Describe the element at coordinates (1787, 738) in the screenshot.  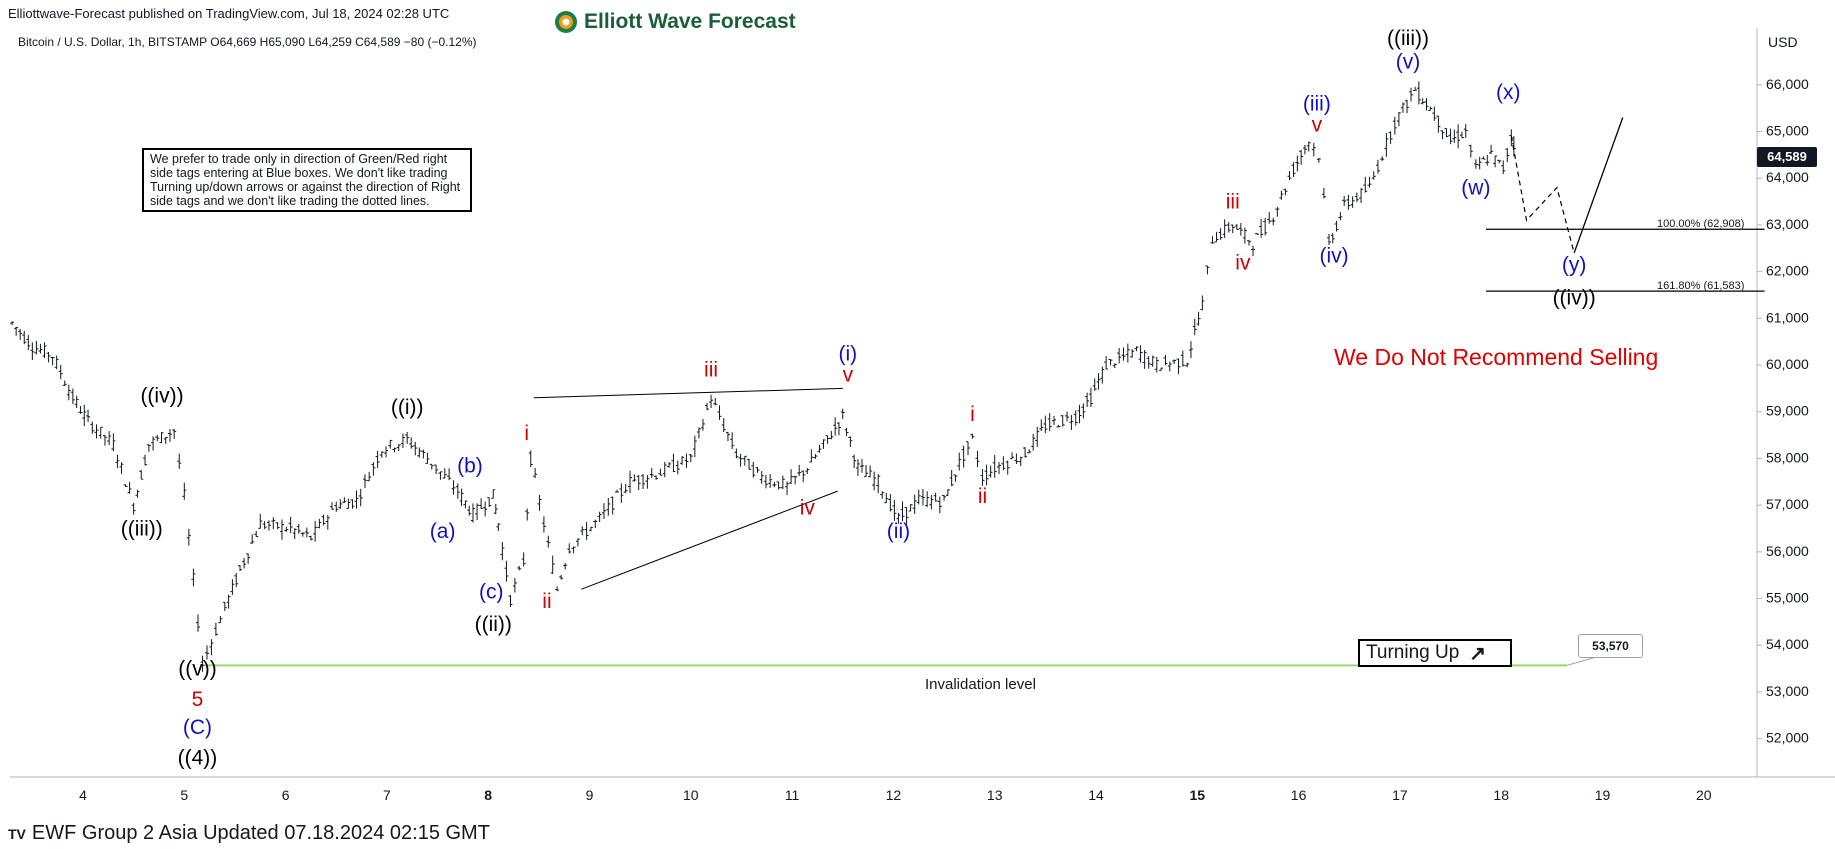
I see `y-tick-label: 52,000` at that location.